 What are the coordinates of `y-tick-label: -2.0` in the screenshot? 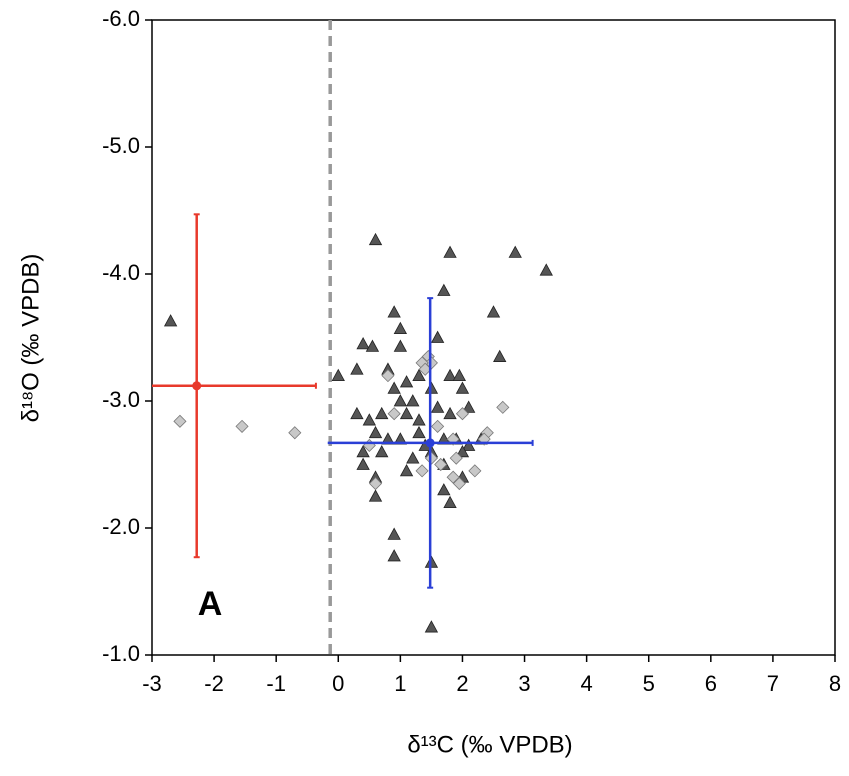 It's located at (121, 526).